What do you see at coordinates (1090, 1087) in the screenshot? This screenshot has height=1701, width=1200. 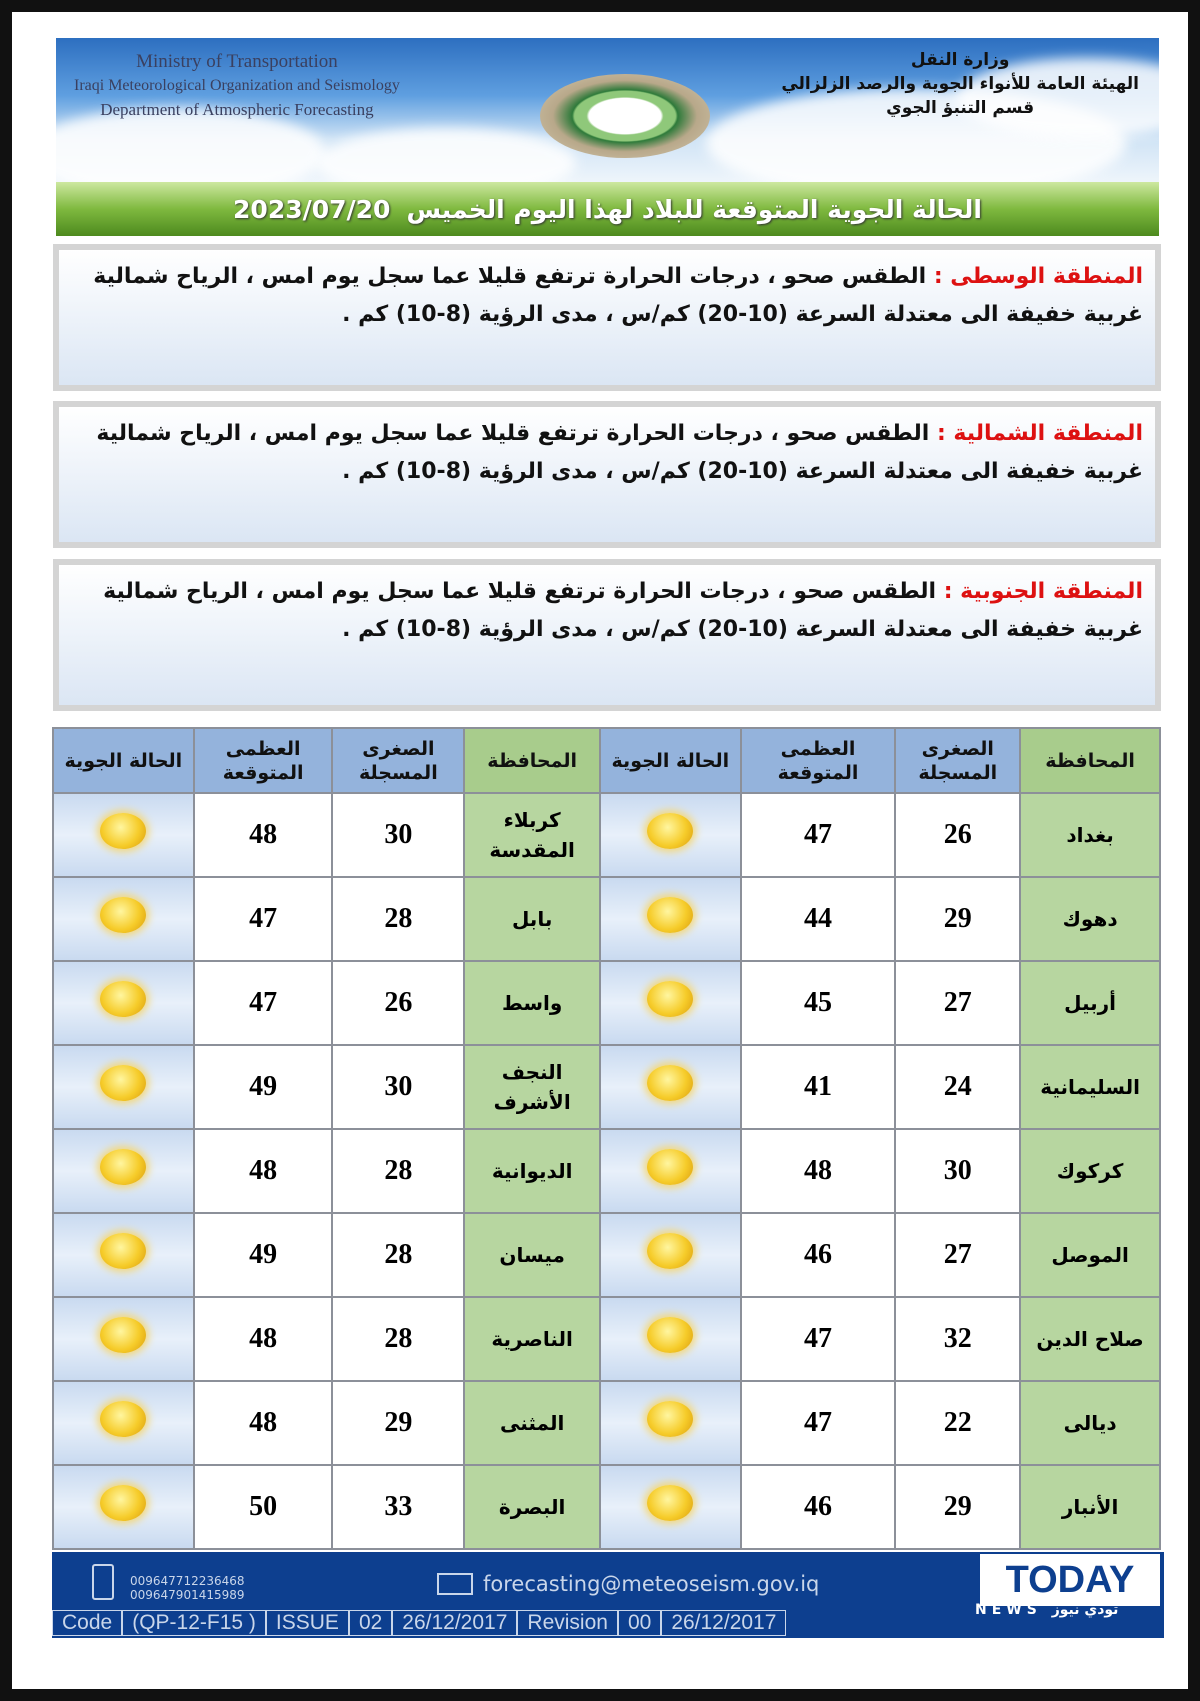 I see `province-name: السليمانية` at bounding box center [1090, 1087].